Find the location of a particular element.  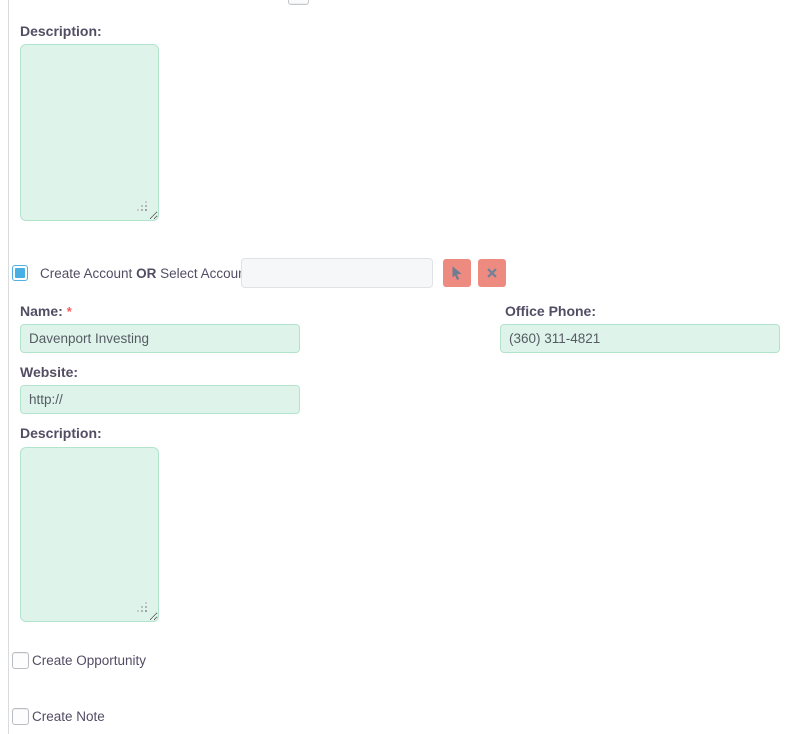

office-phone-label: Office Phone: is located at coordinates (551, 311).